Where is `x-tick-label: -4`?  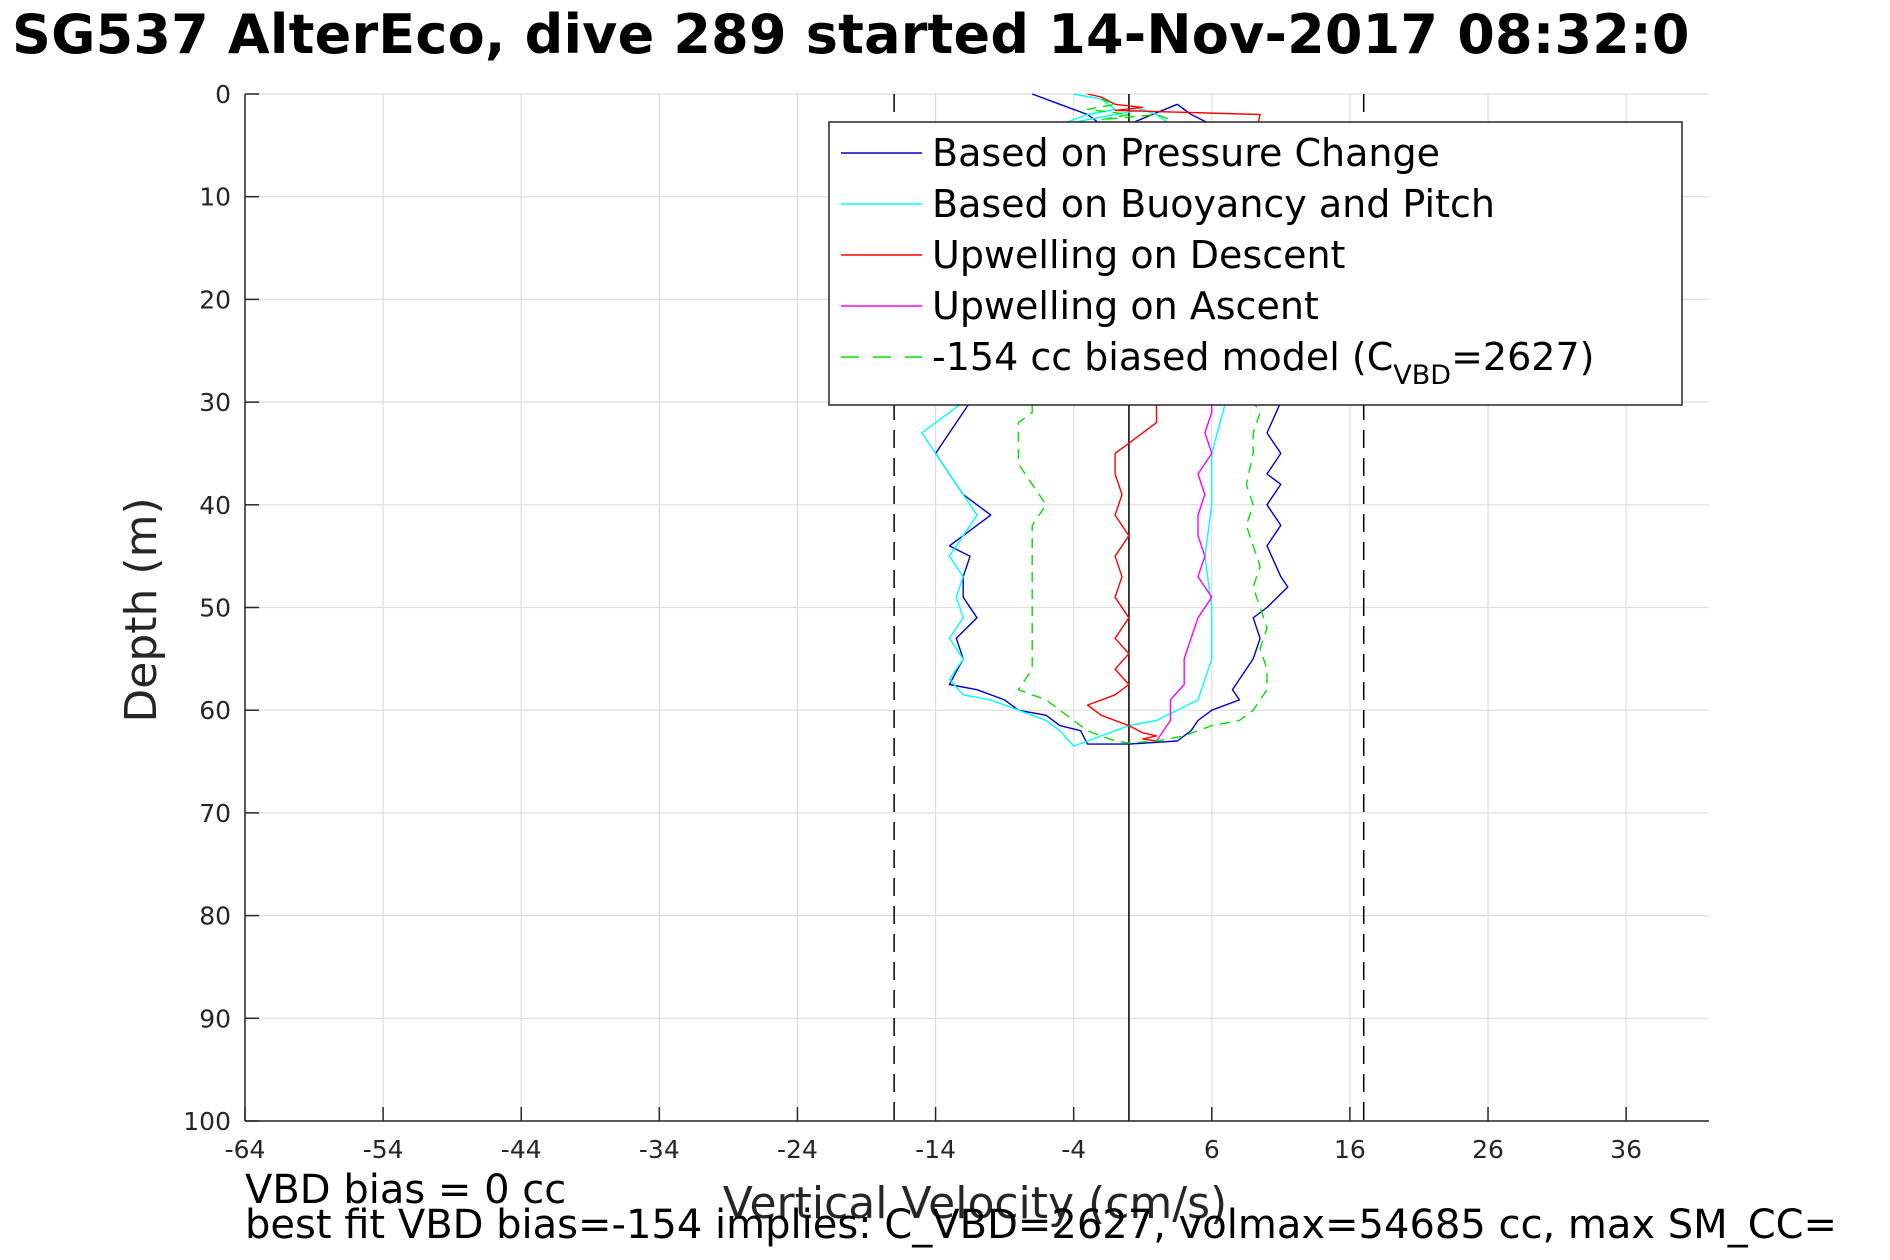 x-tick-label: -4 is located at coordinates (1073, 1149).